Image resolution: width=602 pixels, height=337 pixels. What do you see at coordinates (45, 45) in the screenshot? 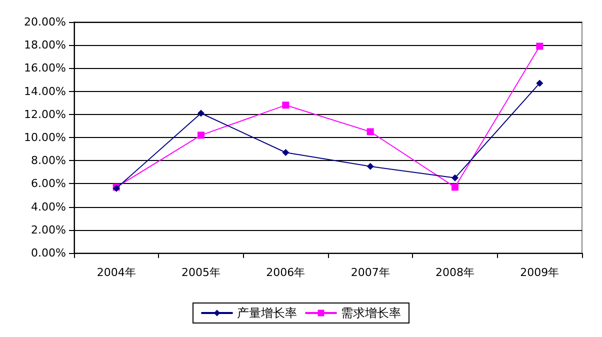
I see `y-tick-label: 18.00%` at bounding box center [45, 45].